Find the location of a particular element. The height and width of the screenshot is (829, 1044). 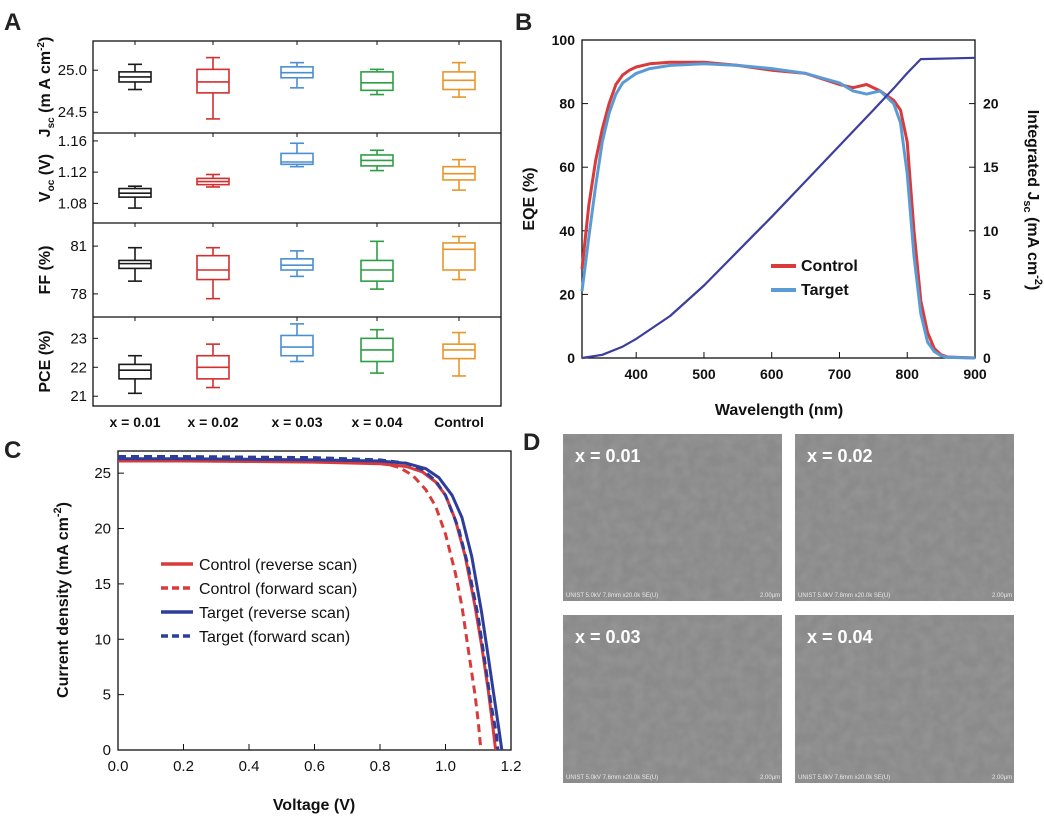

panel-c-series is located at coordinates (311, 603).